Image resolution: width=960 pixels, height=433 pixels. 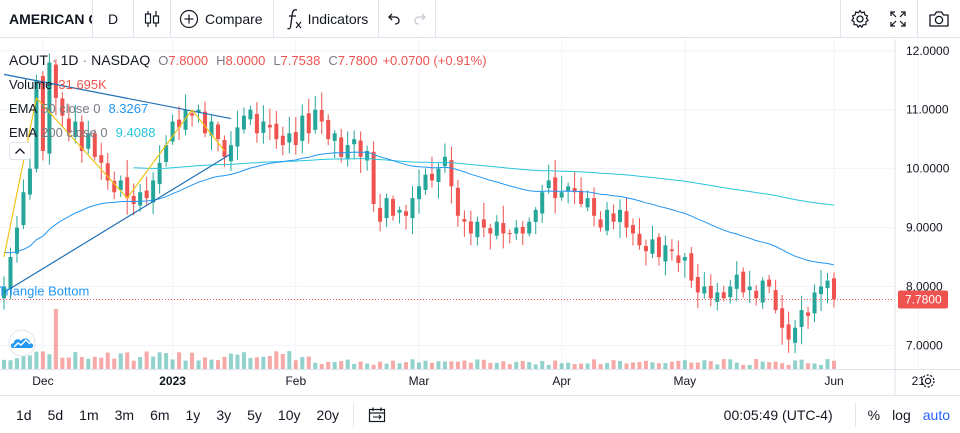 I want to click on tradingview-logo, so click(x=22, y=343).